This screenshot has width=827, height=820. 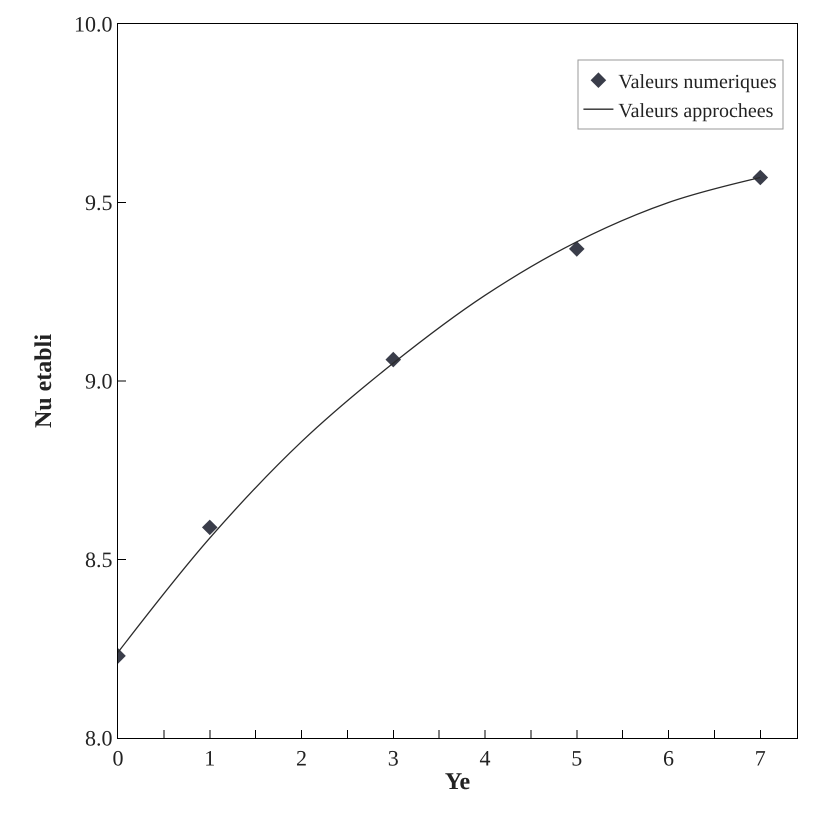 I want to click on y-tick-label: 8.0, so click(x=98, y=738).